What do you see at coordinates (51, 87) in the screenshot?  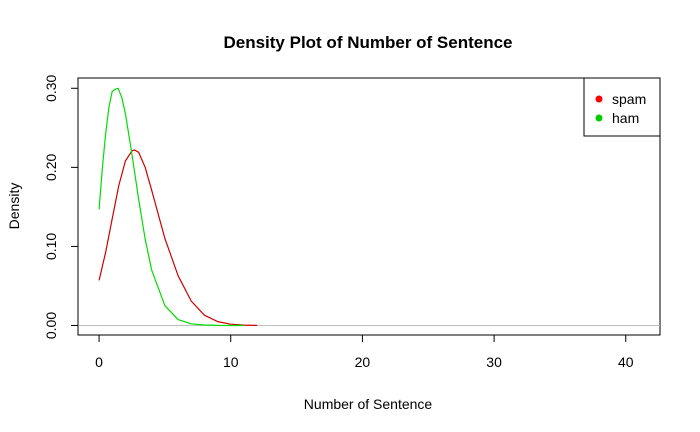 I see `y-tick-label: 0.30` at bounding box center [51, 87].